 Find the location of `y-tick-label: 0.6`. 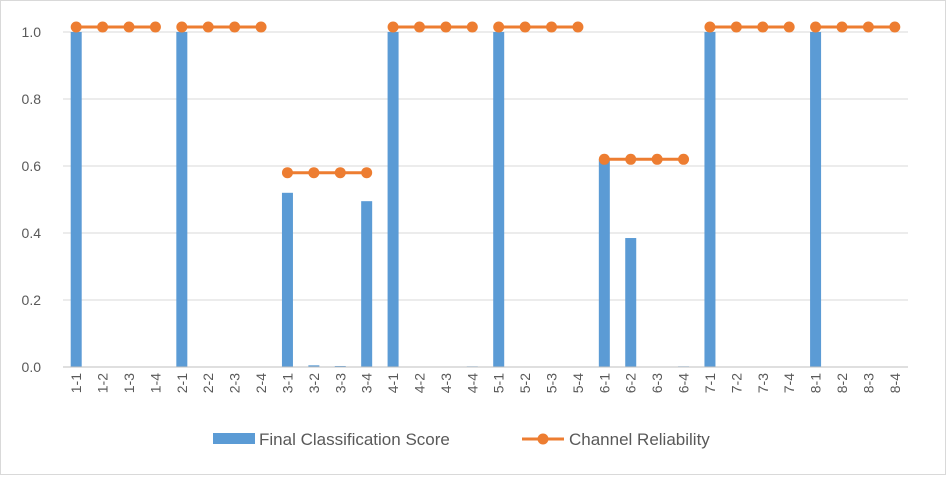

y-tick-label: 0.6 is located at coordinates (32, 166).